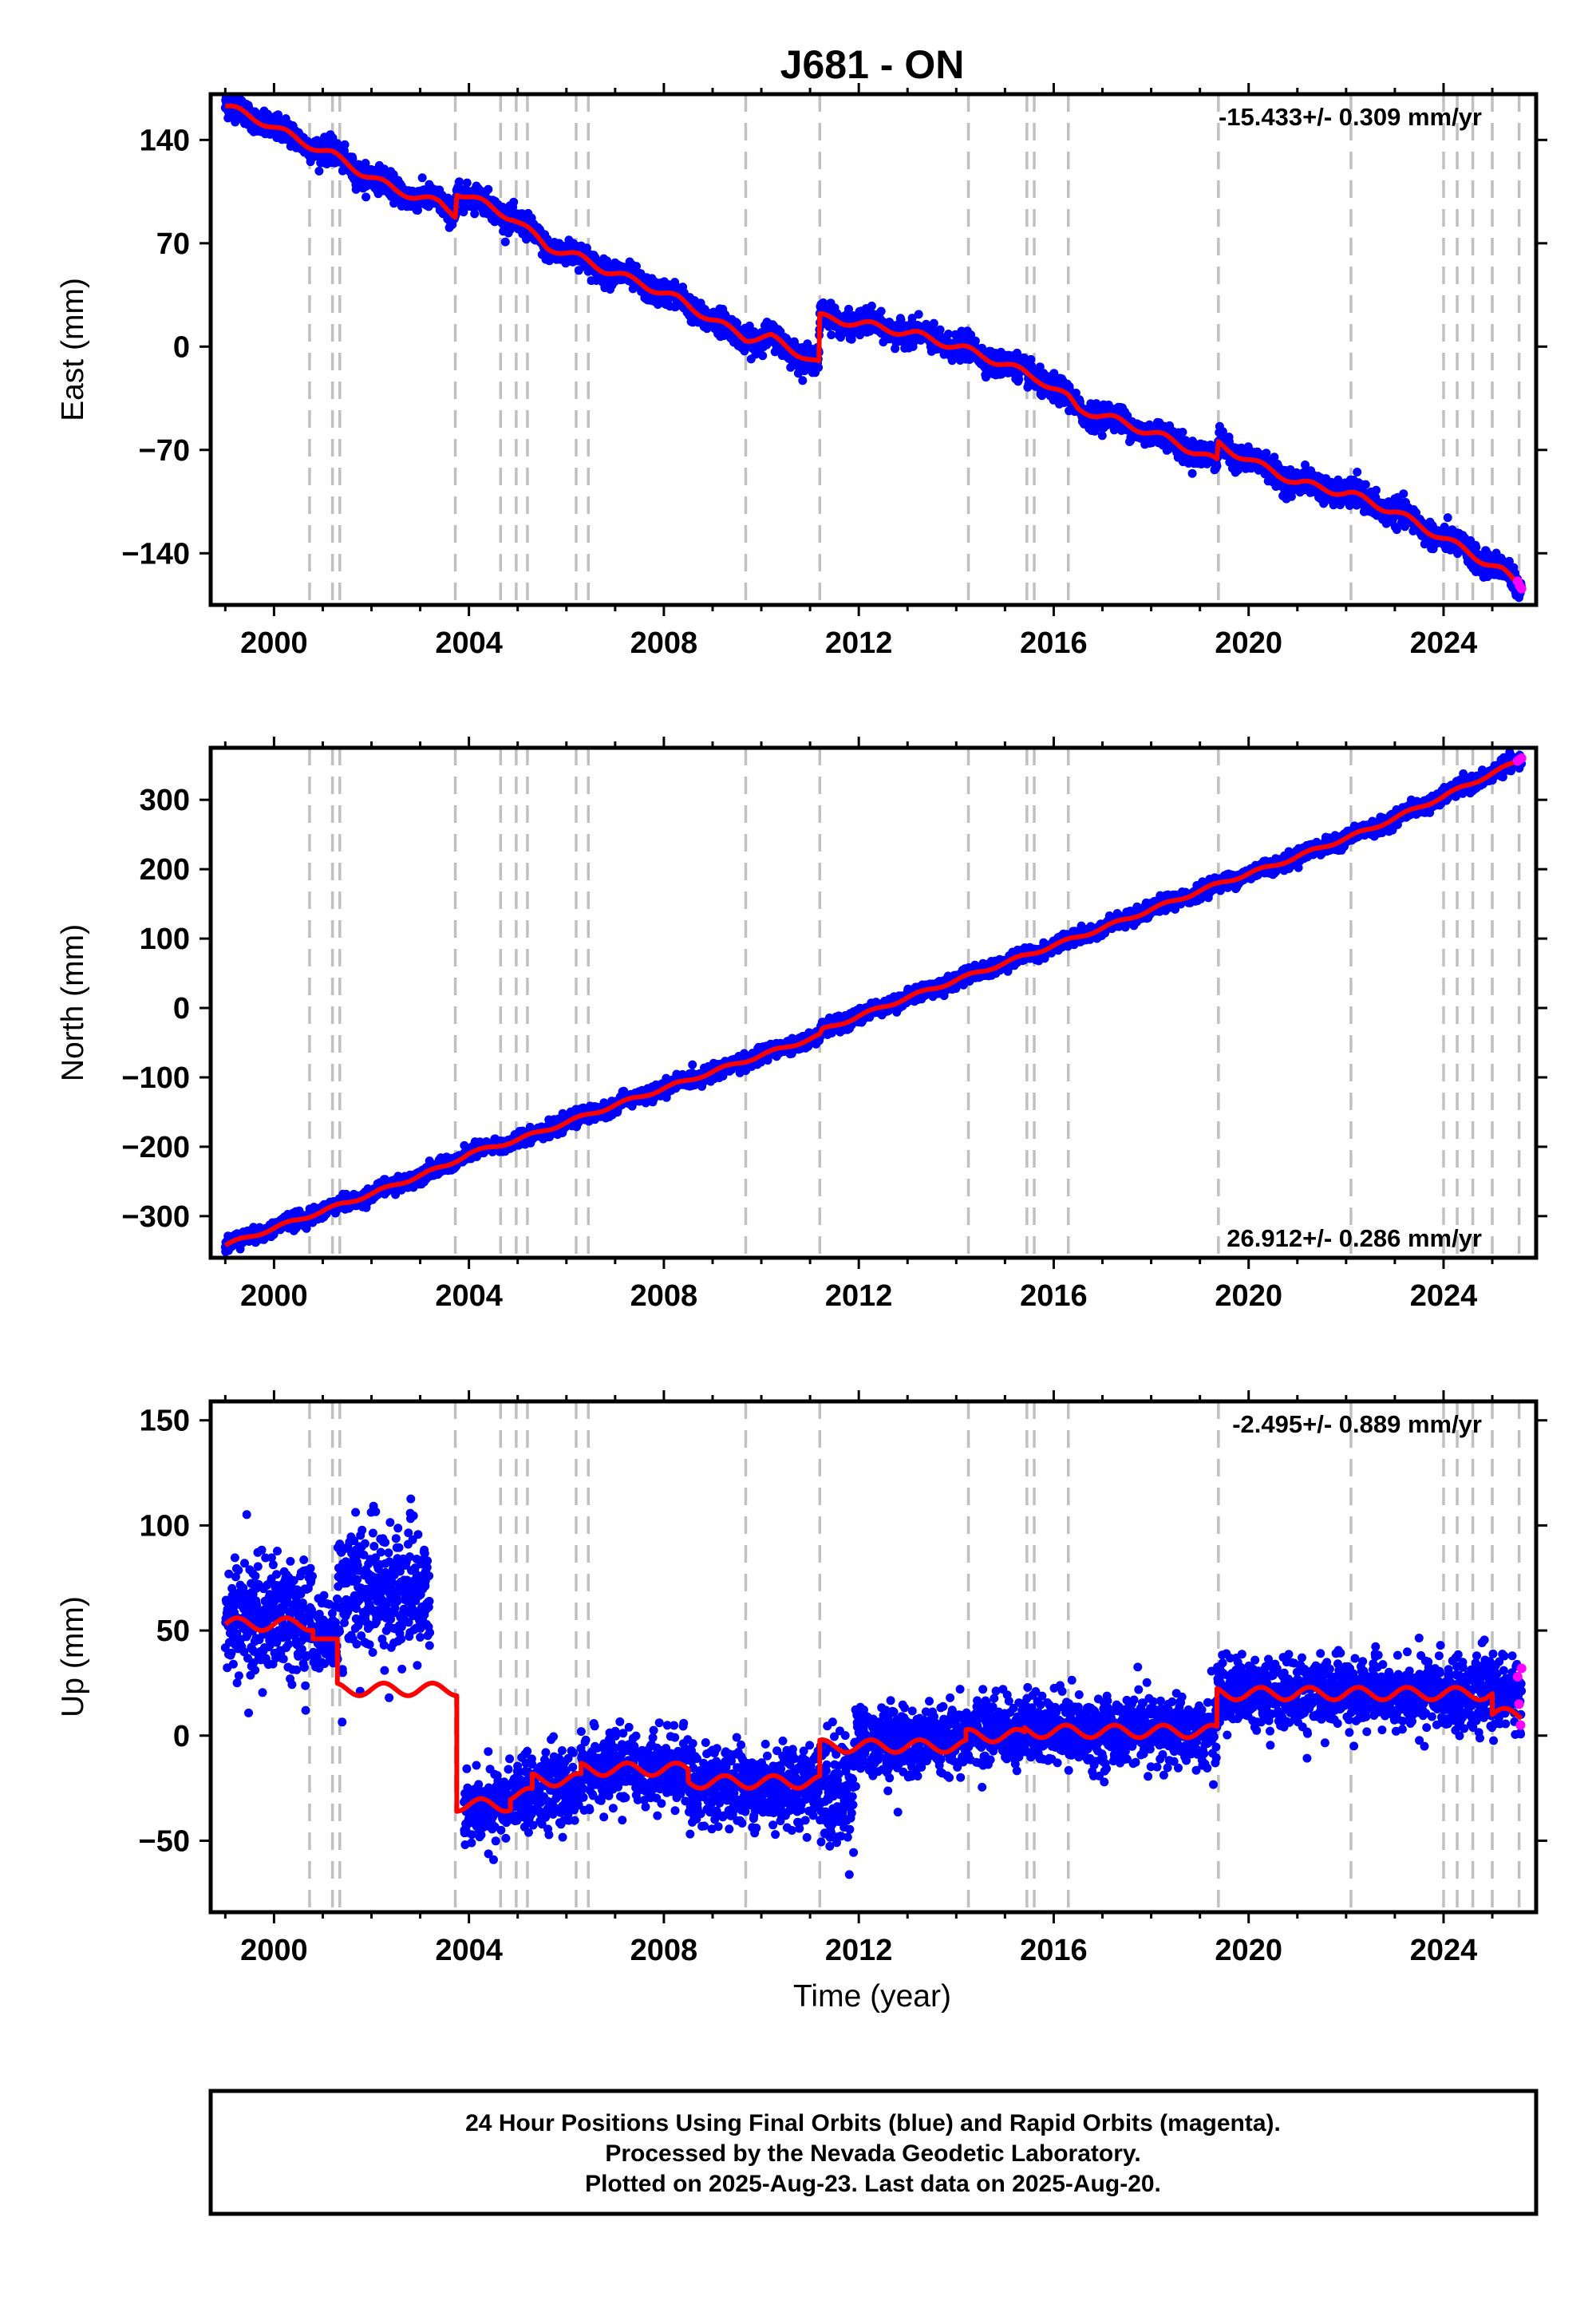 This screenshot has height=2316, width=1596. What do you see at coordinates (1350, 117) in the screenshot?
I see `rate-annotation: -15.433+/- 0.309 mm/yr` at bounding box center [1350, 117].